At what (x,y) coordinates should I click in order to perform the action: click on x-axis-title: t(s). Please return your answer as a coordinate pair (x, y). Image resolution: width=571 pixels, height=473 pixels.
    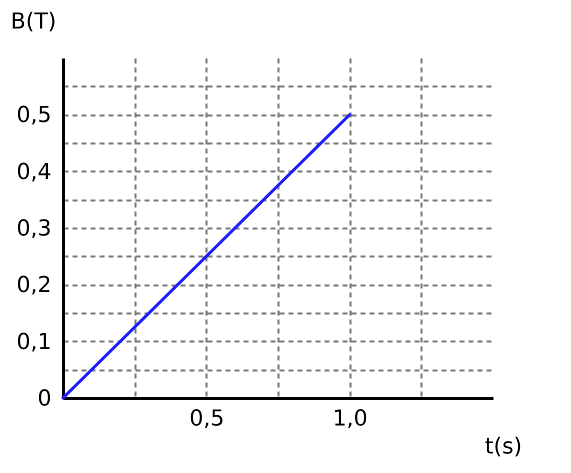
    Looking at the image, I should click on (503, 447).